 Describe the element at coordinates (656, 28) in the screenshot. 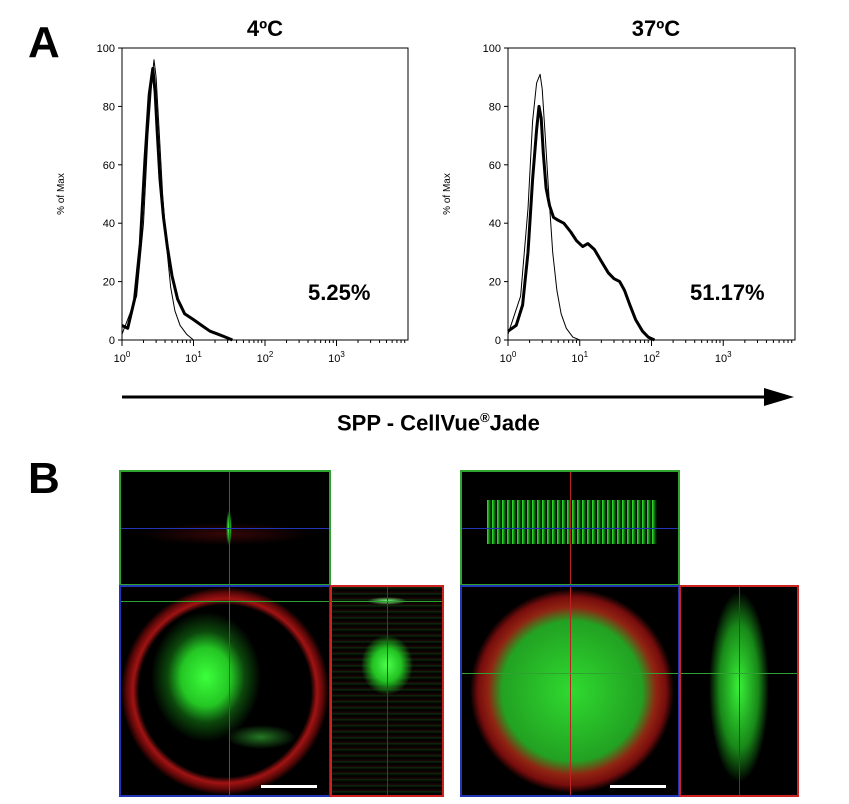

I see `chart-title-37c: 37ºC` at that location.